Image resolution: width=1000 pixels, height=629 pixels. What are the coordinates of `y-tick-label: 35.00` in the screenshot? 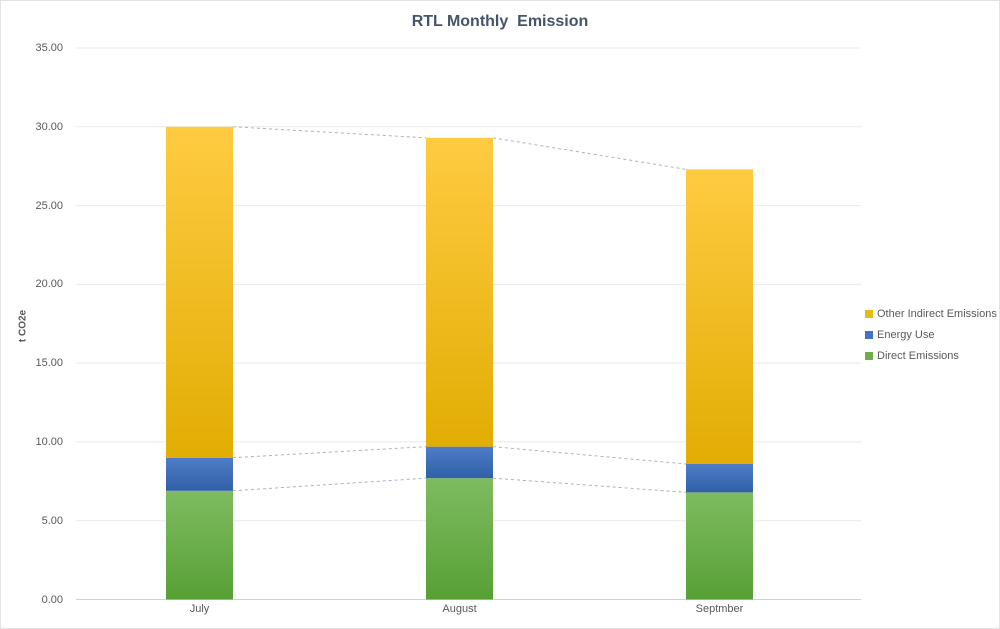 It's located at (49, 48).